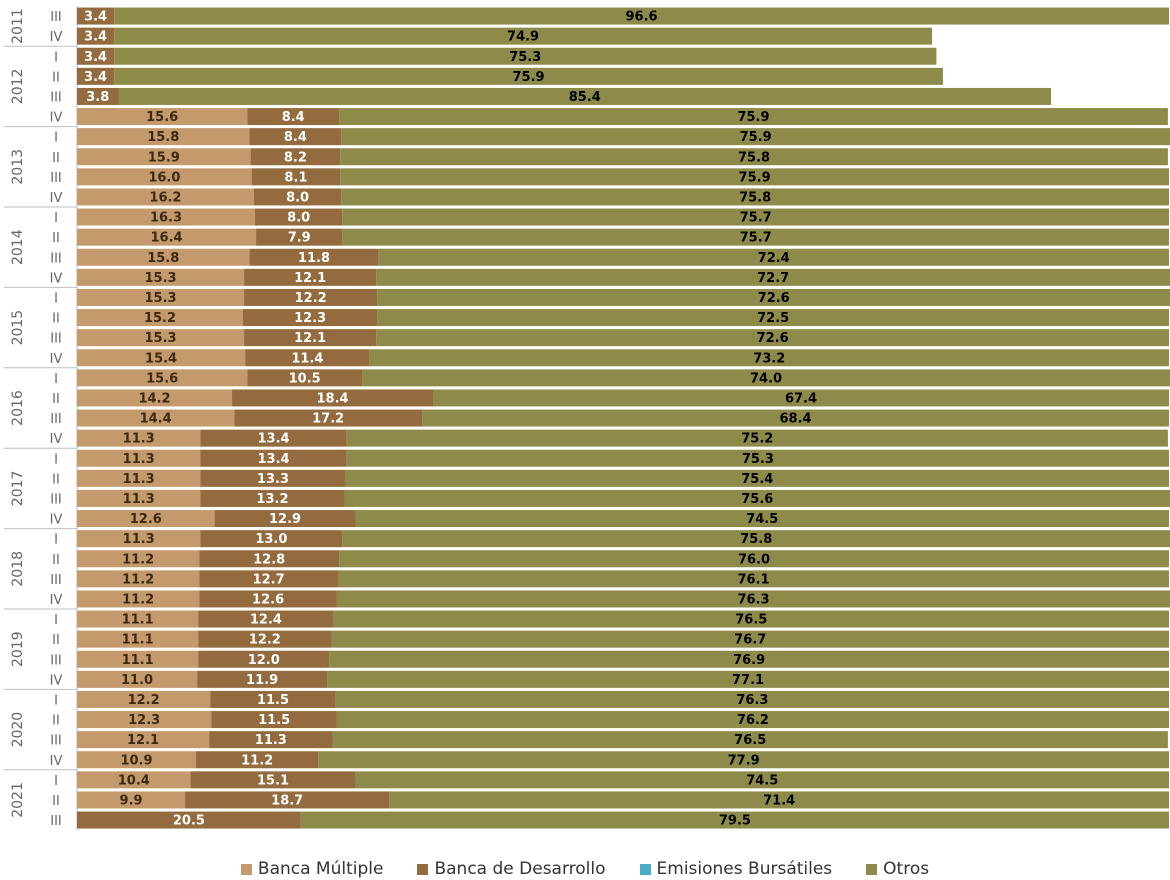 The image size is (1170, 880). What do you see at coordinates (163, 137) in the screenshot?
I see `data-label: 15.8` at bounding box center [163, 137].